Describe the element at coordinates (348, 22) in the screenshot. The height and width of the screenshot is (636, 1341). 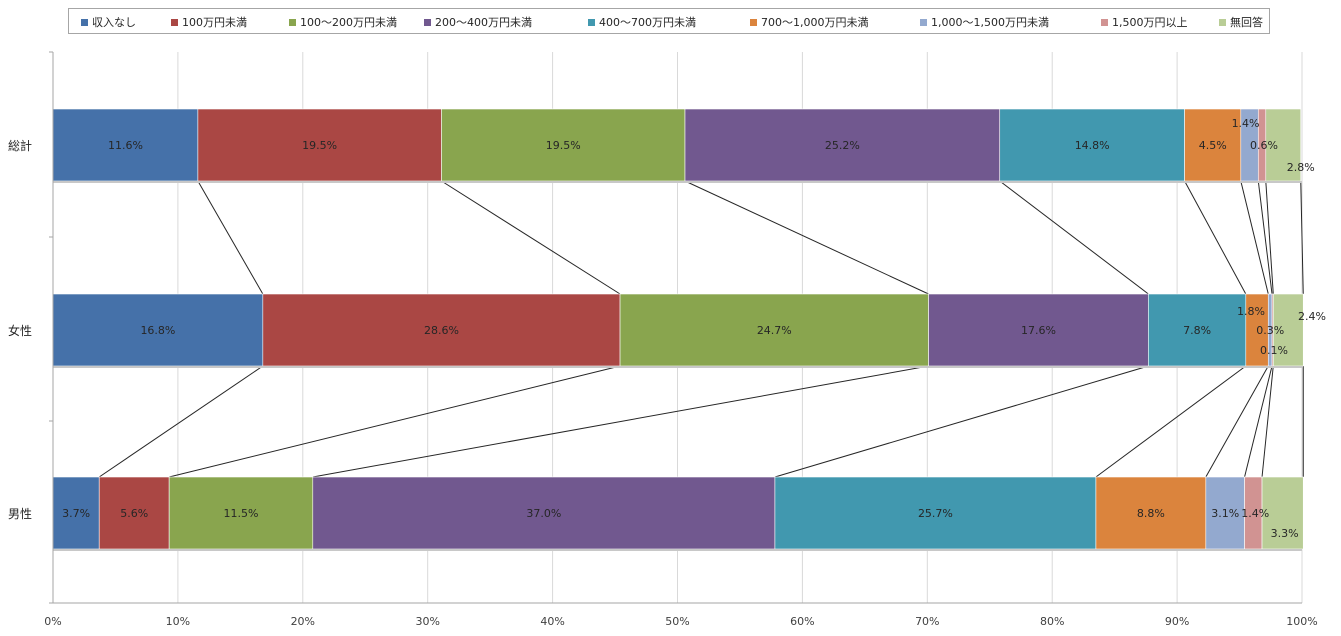
I see `legend-label: 100～200万円未満` at that location.